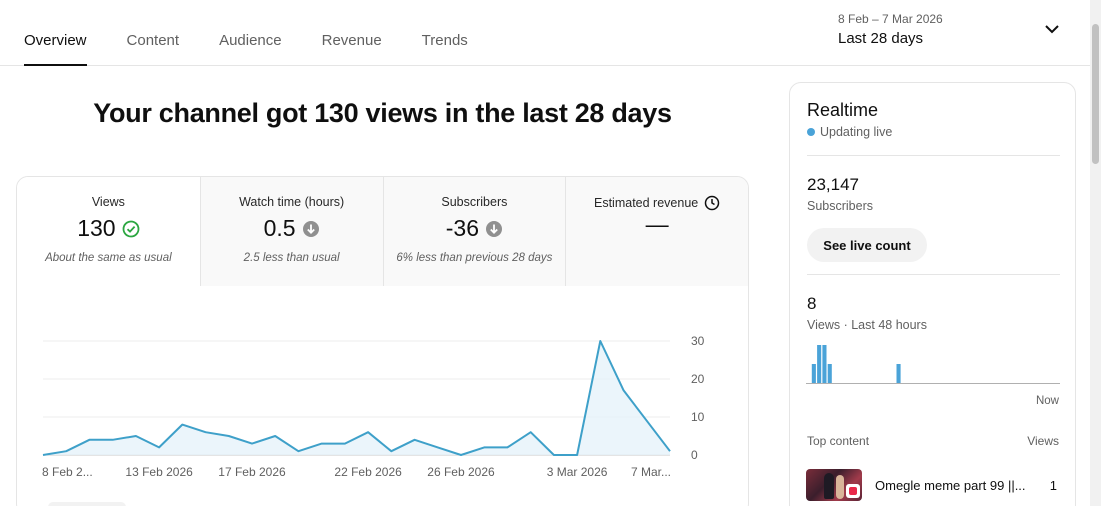  I want to click on chart-area-fill, so click(356, 398).